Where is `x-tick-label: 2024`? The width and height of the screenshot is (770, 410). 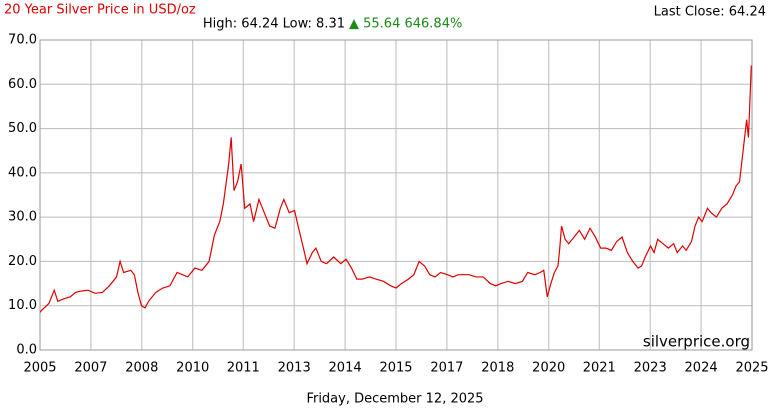
x-tick-label: 2024 is located at coordinates (701, 368).